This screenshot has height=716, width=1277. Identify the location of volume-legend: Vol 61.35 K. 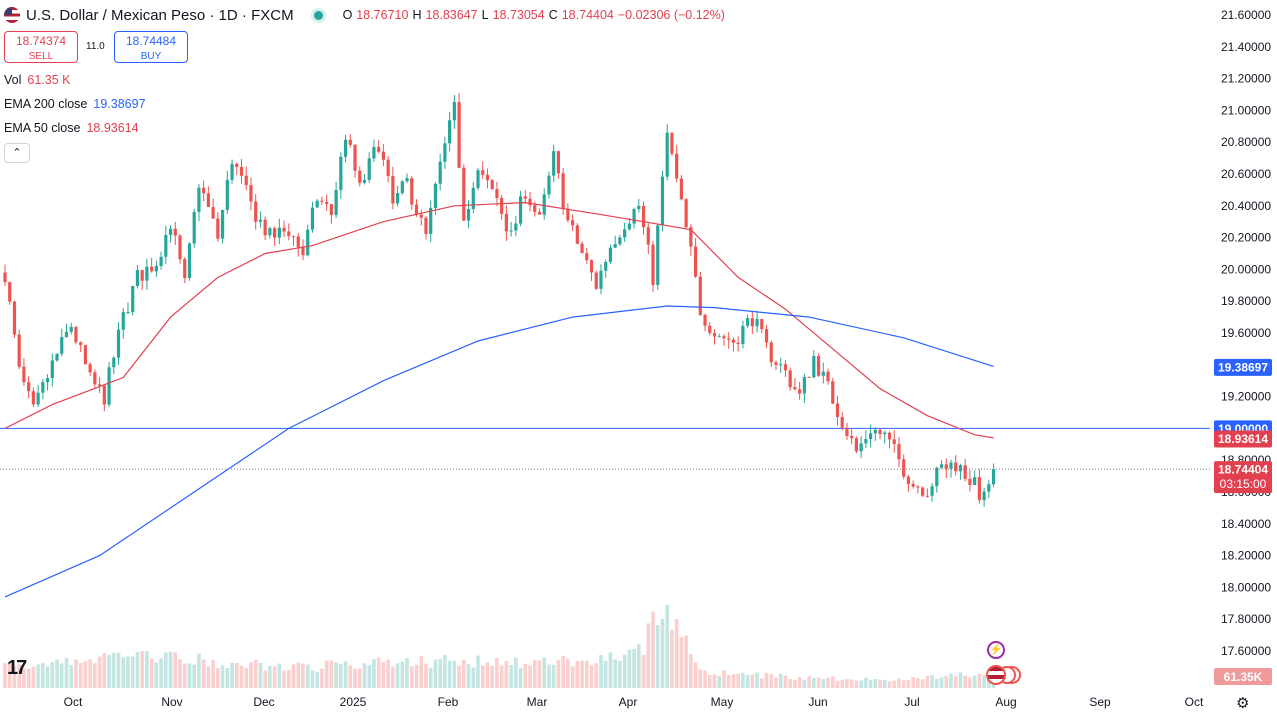
(37, 80).